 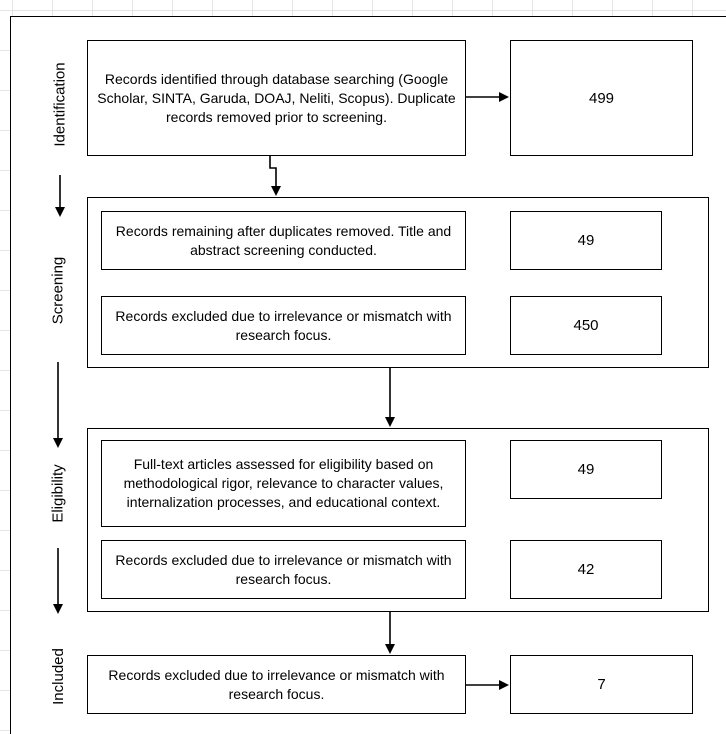 I want to click on eligibility-assessed-count-box: 49, so click(x=586, y=469).